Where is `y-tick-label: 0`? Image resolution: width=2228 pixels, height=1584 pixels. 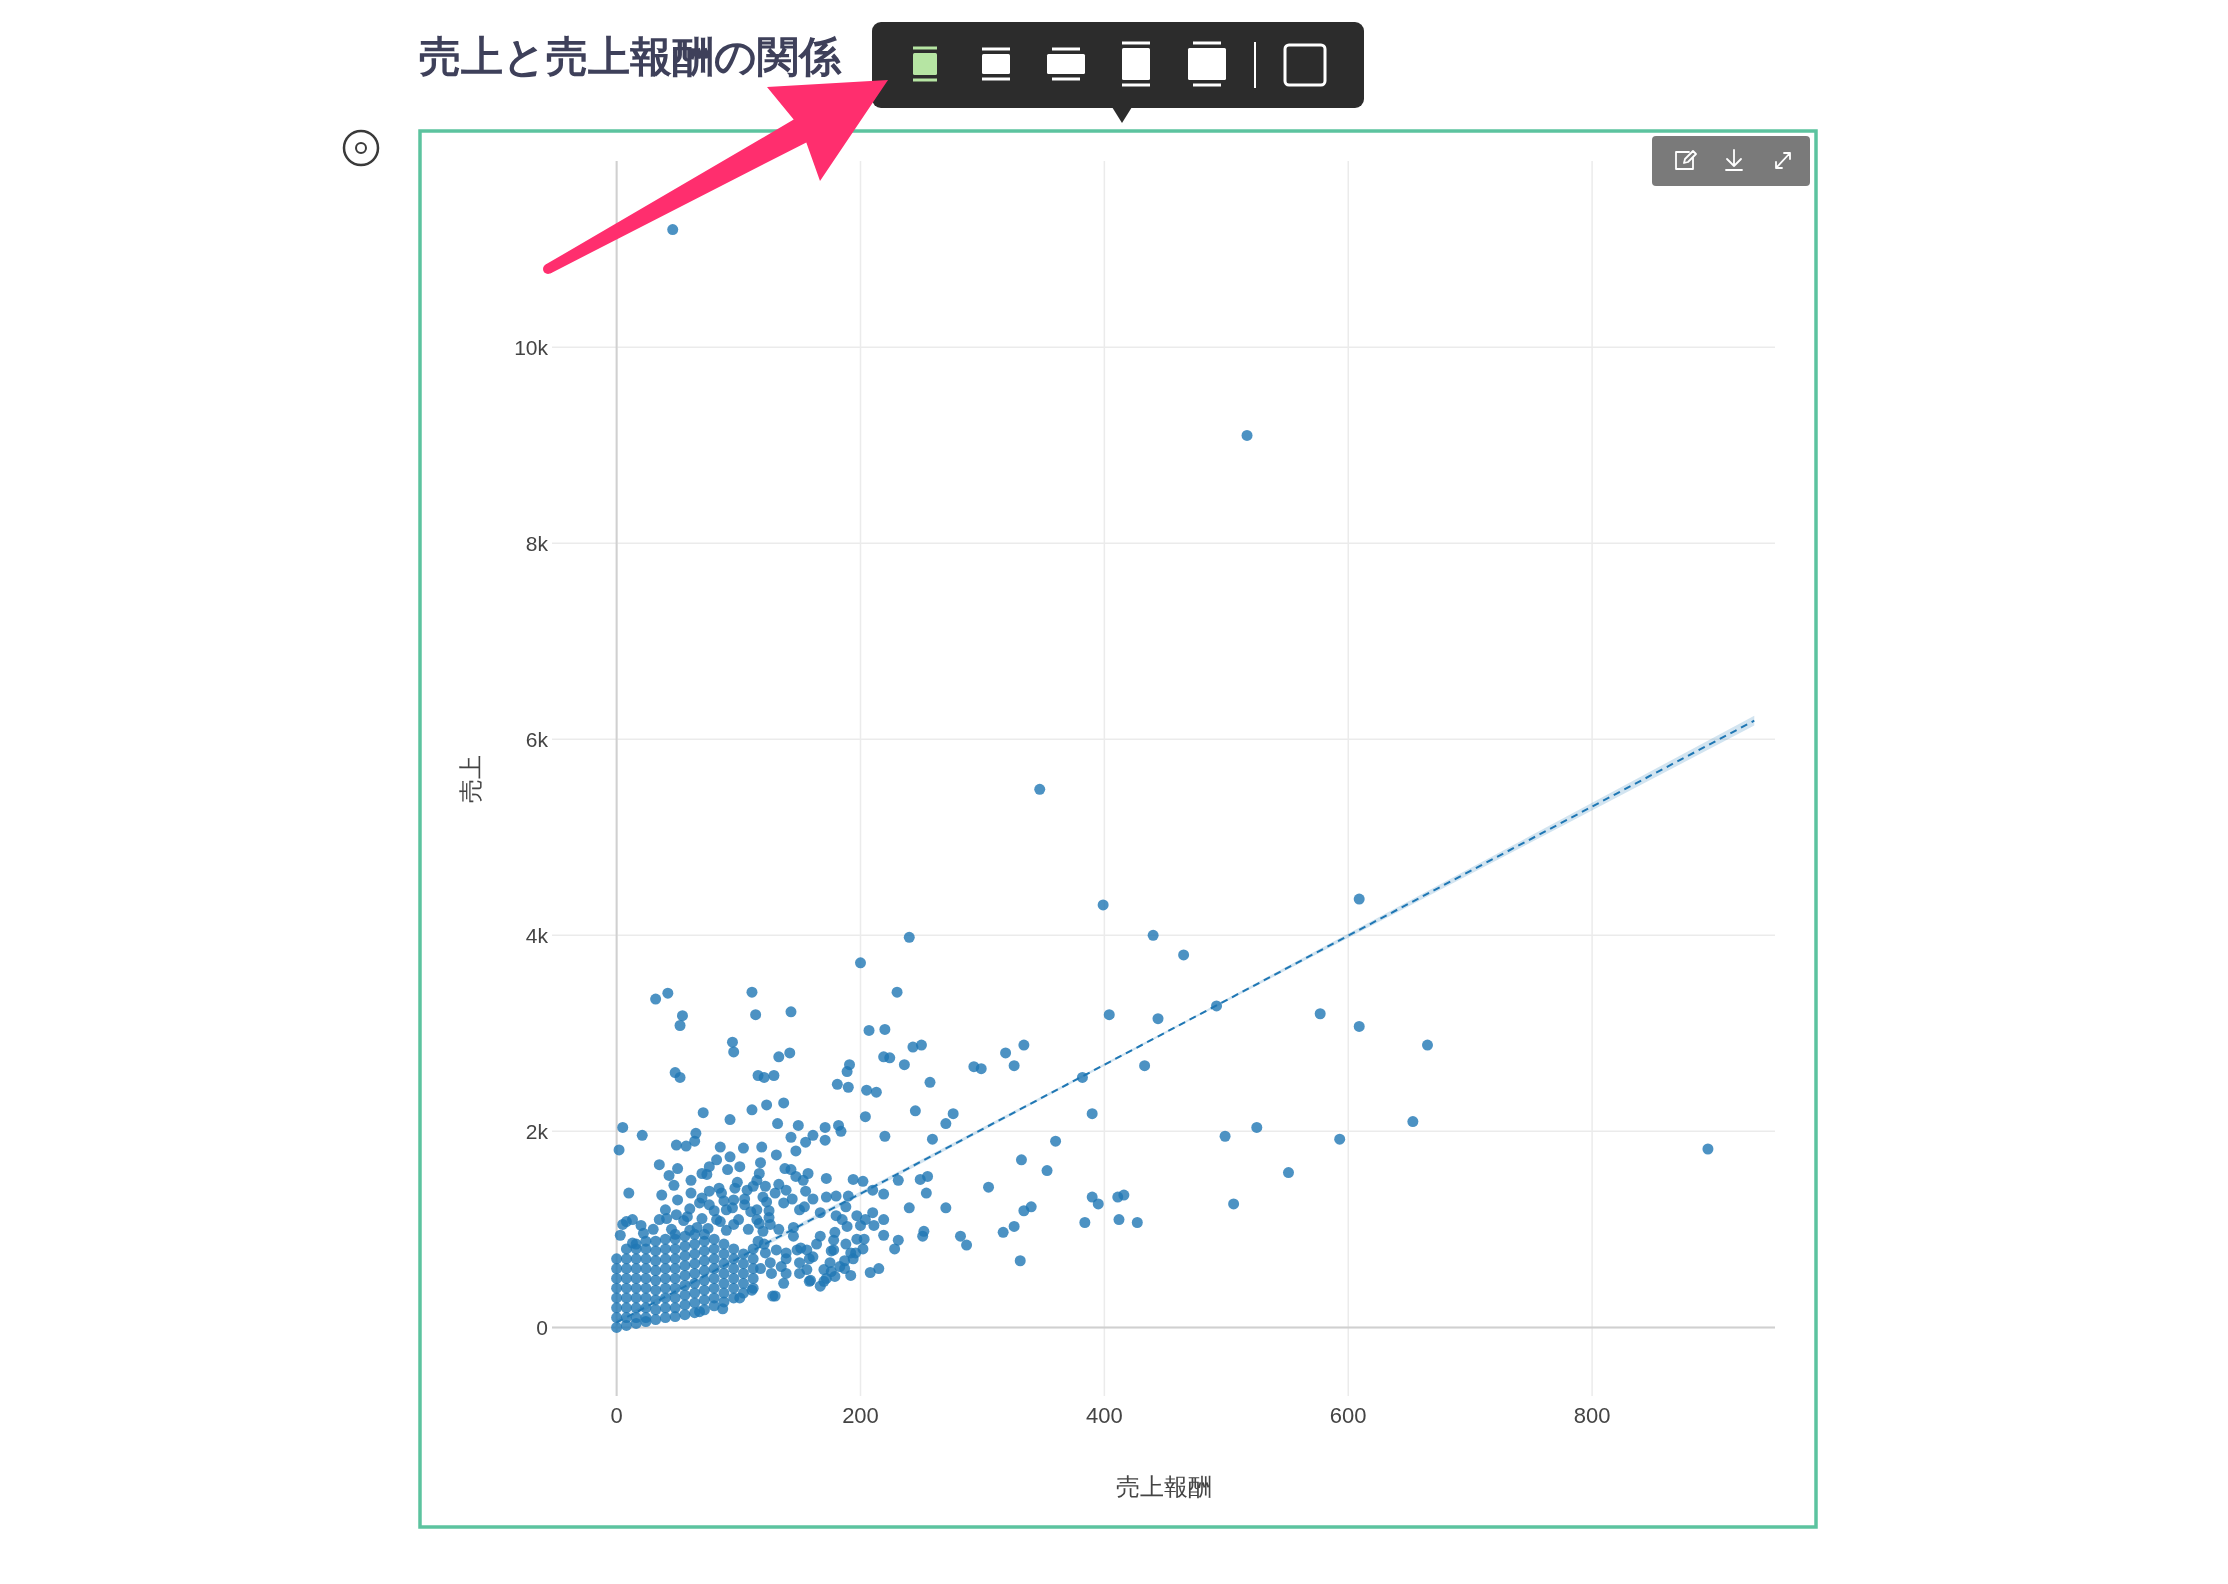
y-tick-label: 0 is located at coordinates (542, 1327).